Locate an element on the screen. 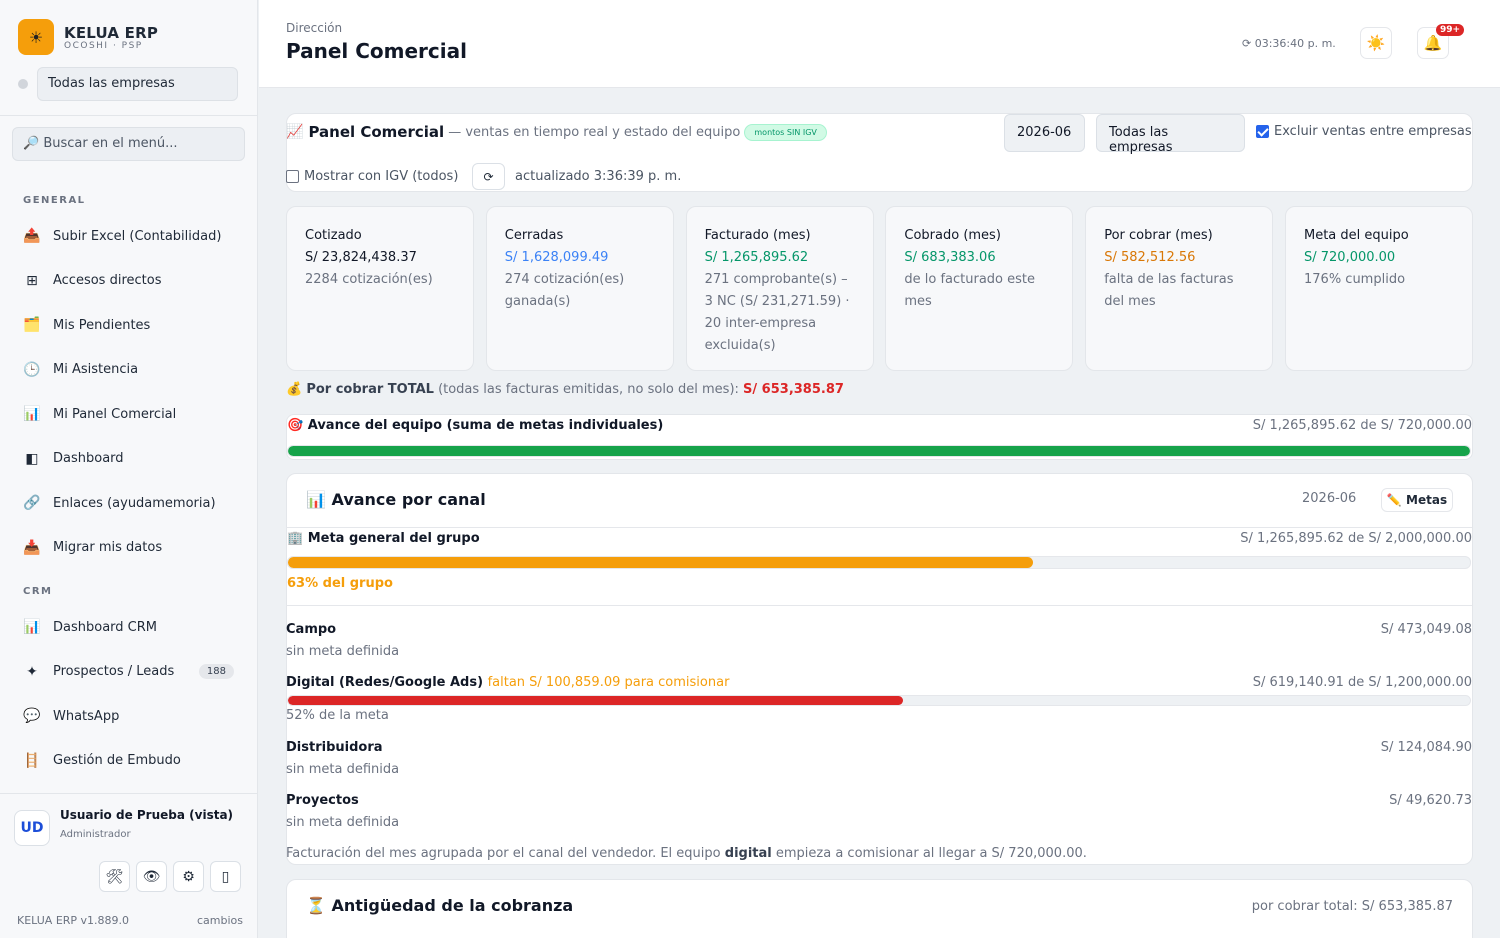 Image resolution: width=1500 pixels, height=938 pixels. kpi-note: falta de las facturas del mes is located at coordinates (1169, 290).